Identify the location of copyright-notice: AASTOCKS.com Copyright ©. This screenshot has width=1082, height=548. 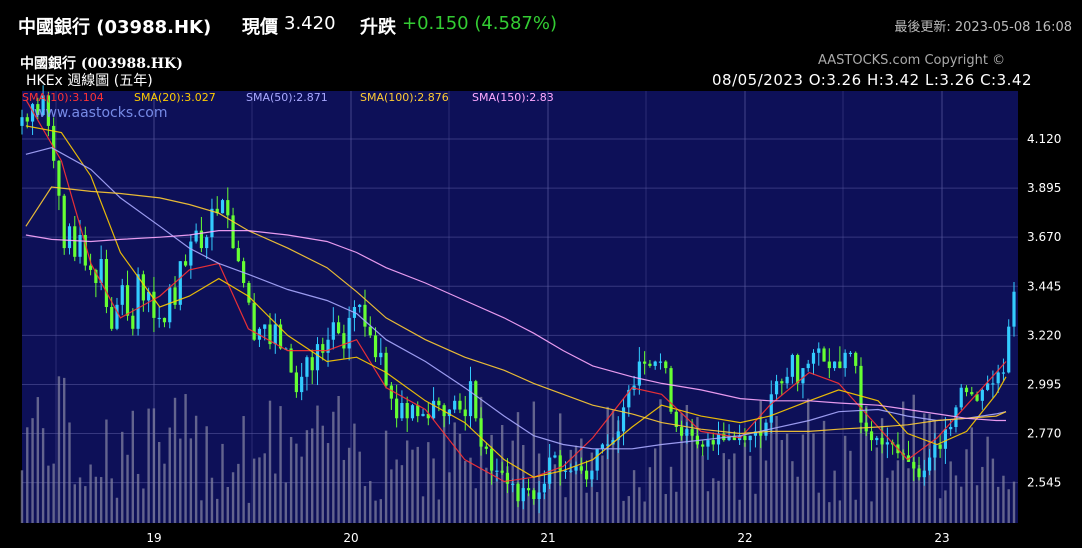
(912, 60).